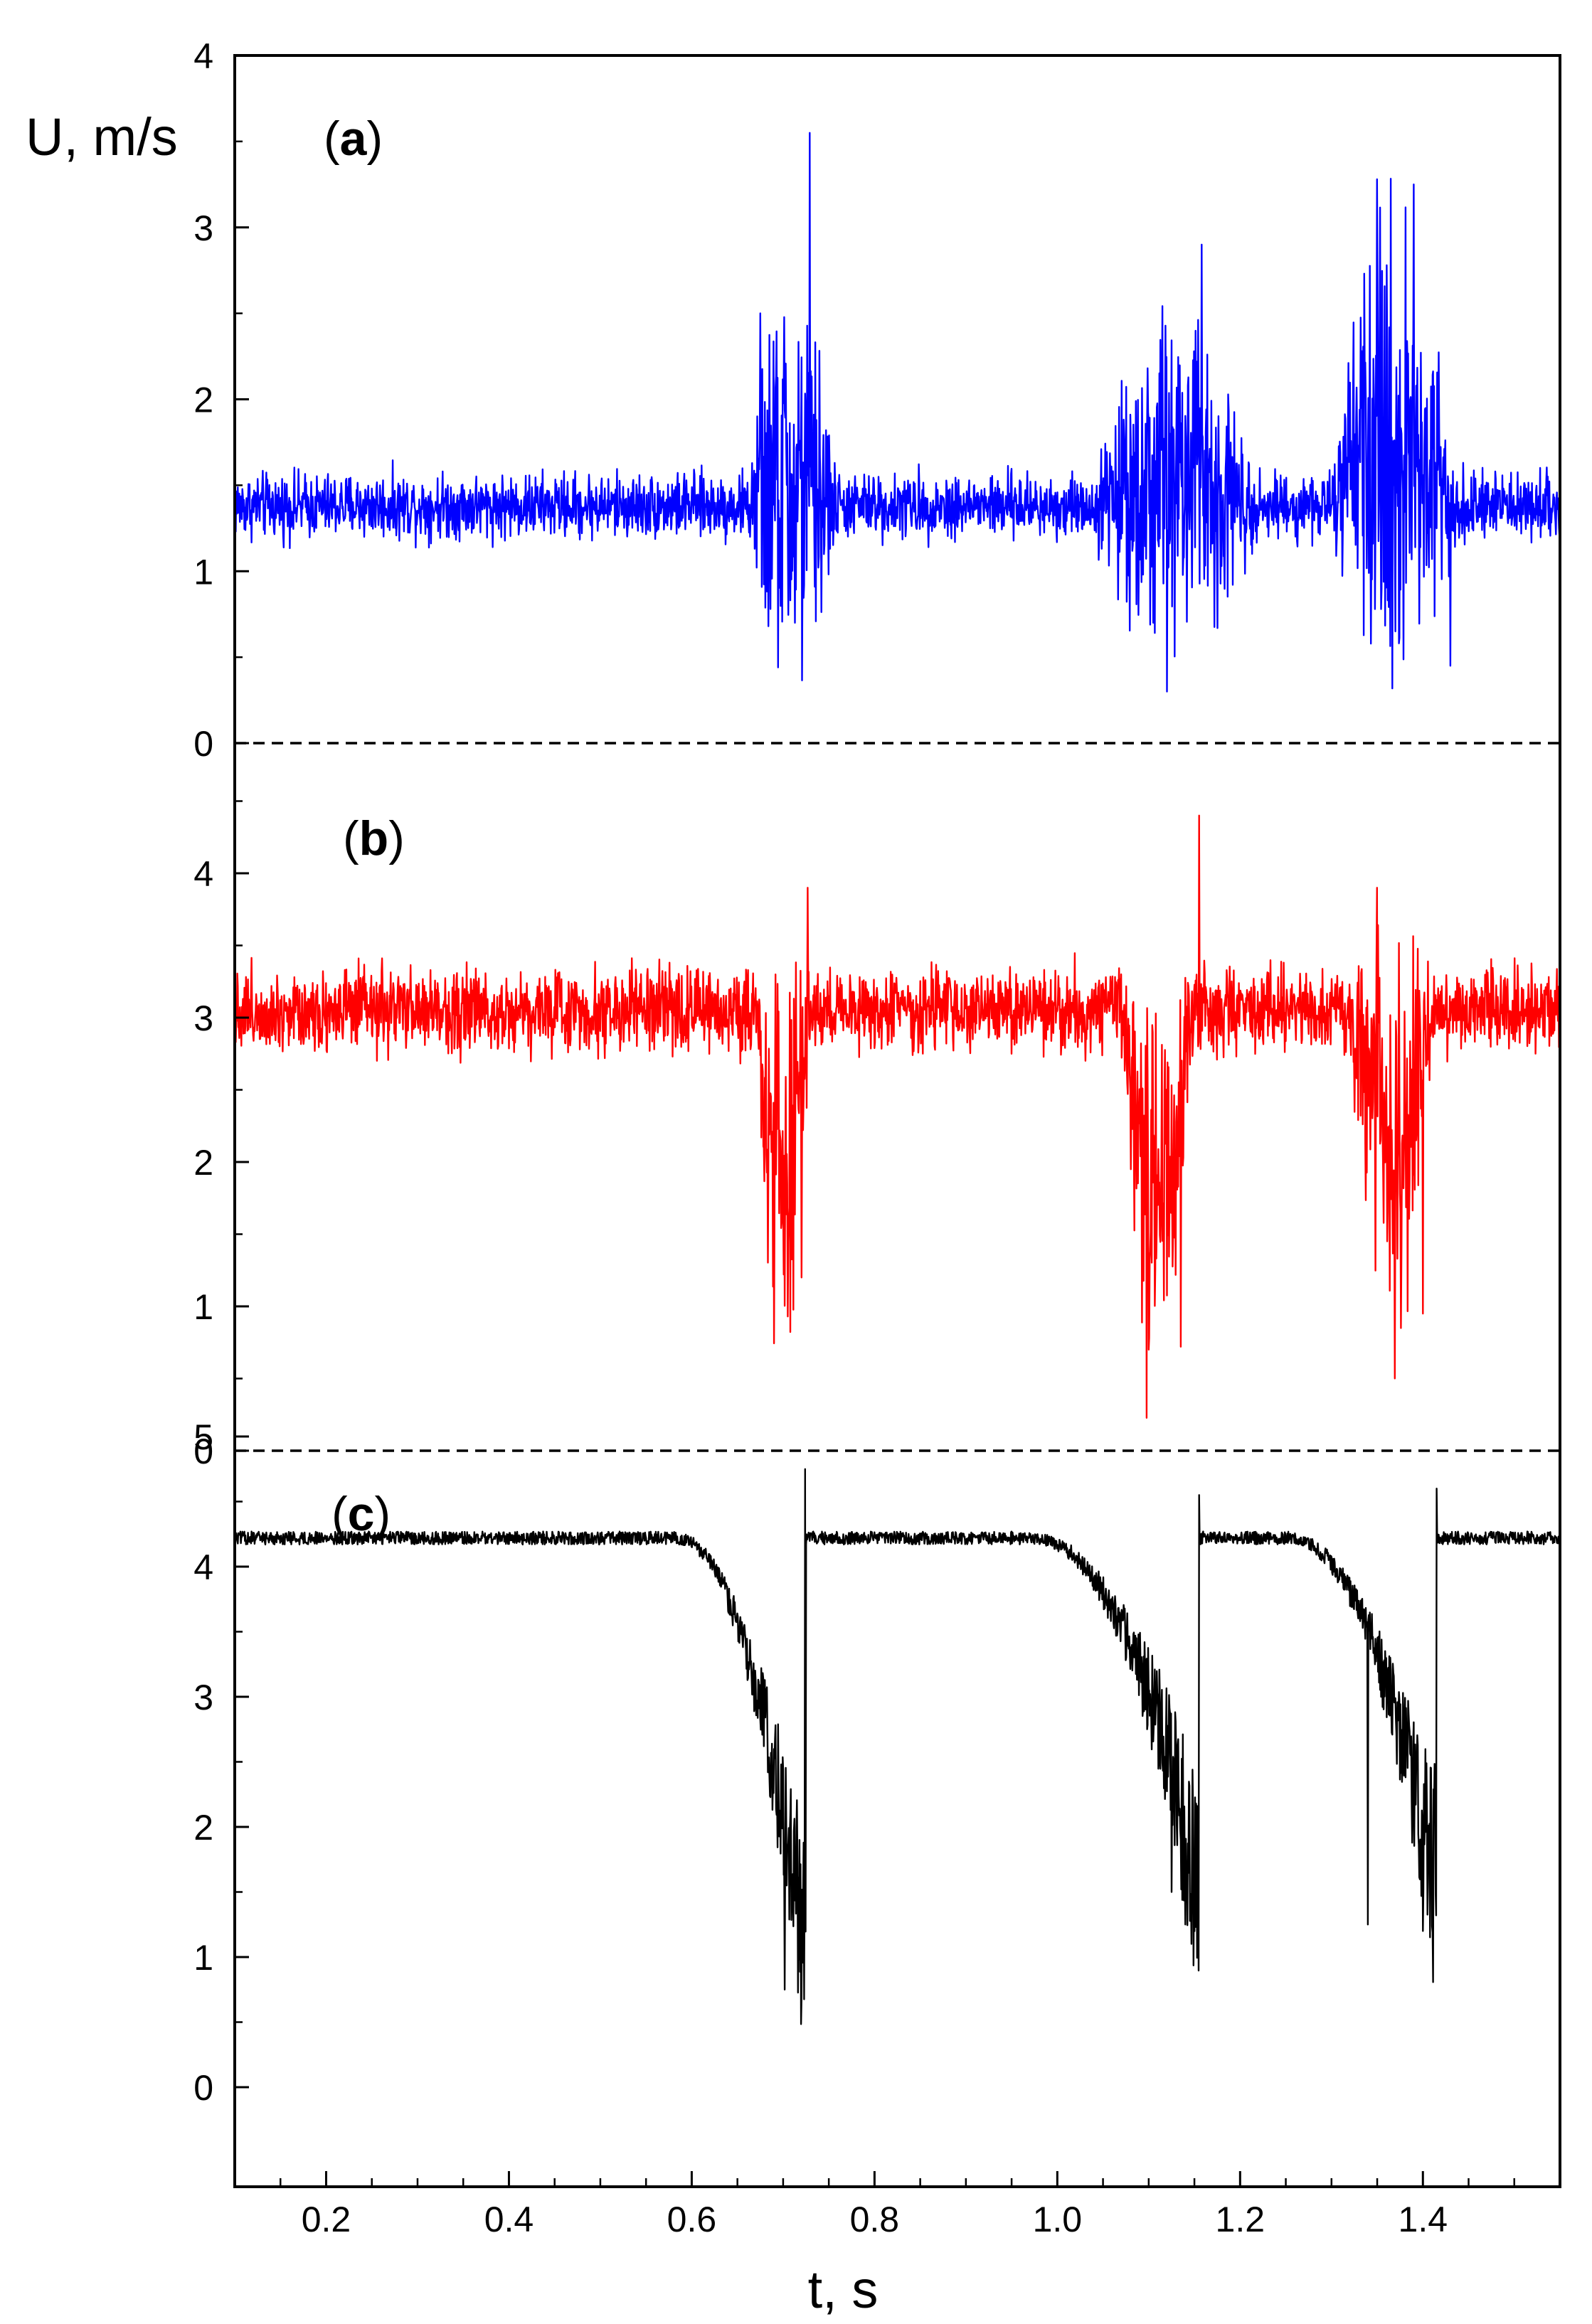  I want to click on x-tick-label: 1.2, so click(1240, 2219).